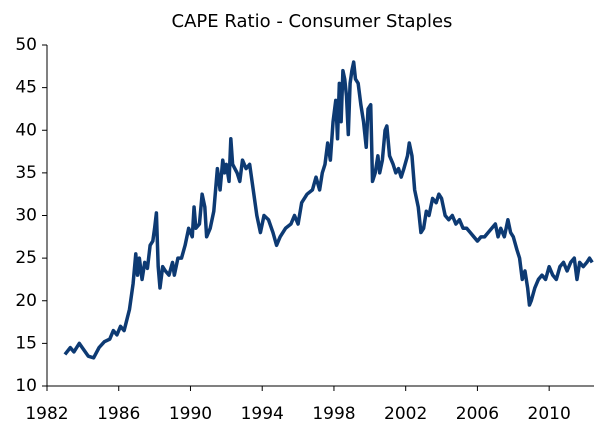 This screenshot has height=430, width=596. I want to click on x-tick-label: 2006, so click(477, 414).